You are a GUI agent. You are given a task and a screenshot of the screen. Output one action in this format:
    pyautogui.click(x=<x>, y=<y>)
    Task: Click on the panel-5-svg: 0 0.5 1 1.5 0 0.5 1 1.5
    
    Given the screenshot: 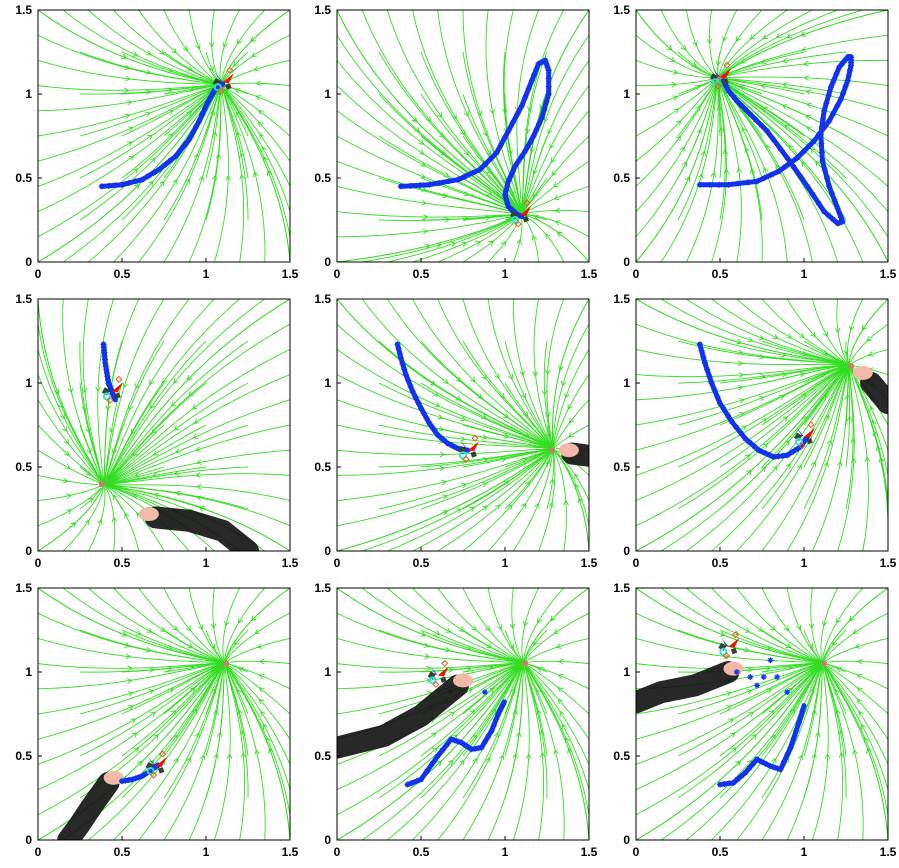 What is the action you would take?
    pyautogui.click(x=456, y=431)
    